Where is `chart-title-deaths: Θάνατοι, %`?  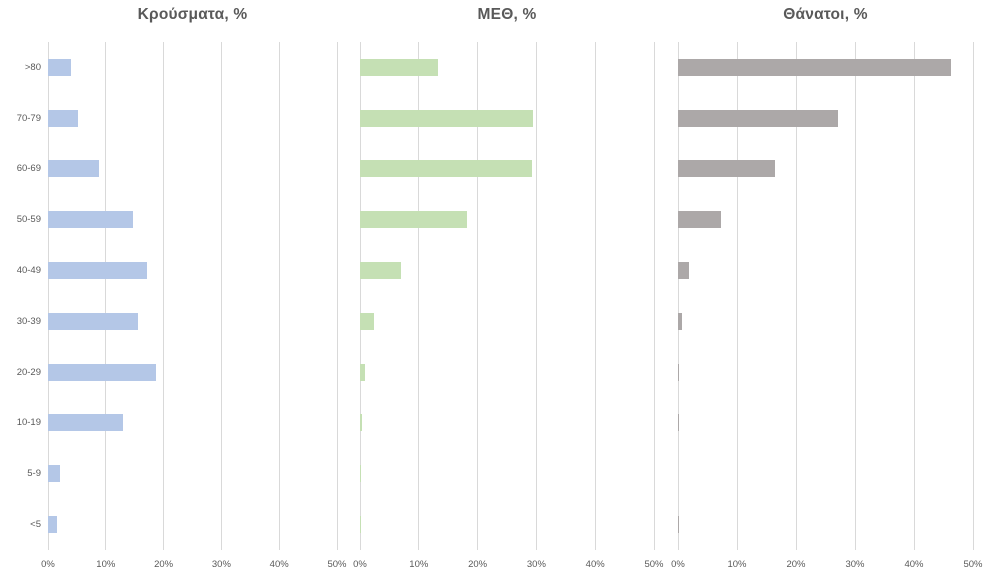
chart-title-deaths: Θάνατοι, % is located at coordinates (825, 14).